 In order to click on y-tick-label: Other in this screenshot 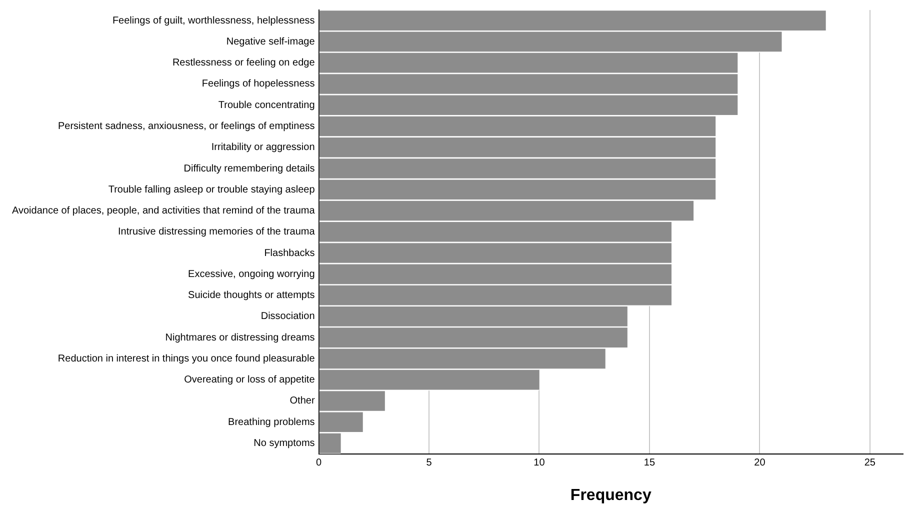, I will do `click(303, 401)`.